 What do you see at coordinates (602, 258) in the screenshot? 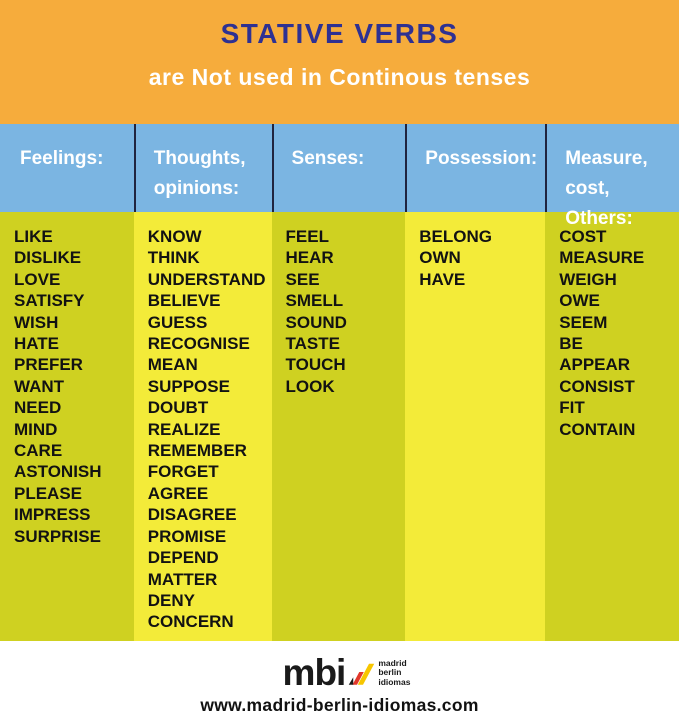
I see `verb-item: MEASURE` at bounding box center [602, 258].